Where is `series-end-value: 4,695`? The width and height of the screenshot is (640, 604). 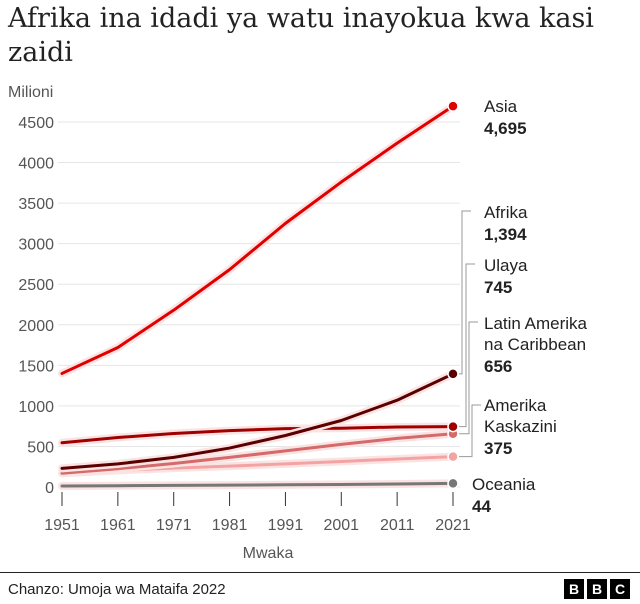
series-end-value: 4,695 is located at coordinates (505, 128).